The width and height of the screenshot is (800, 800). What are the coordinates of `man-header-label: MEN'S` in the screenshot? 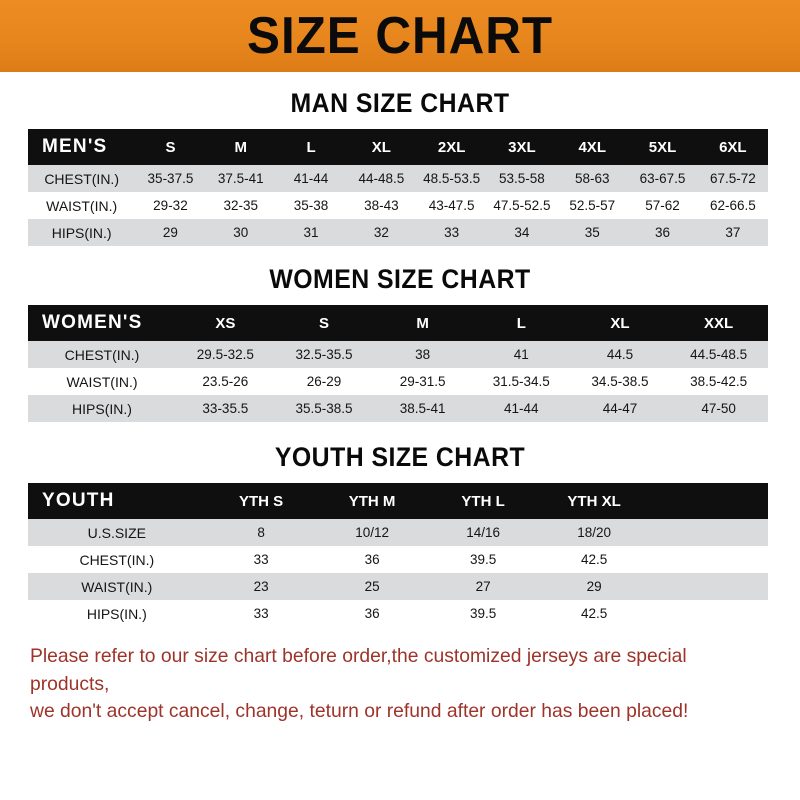 It's located at (75, 146).